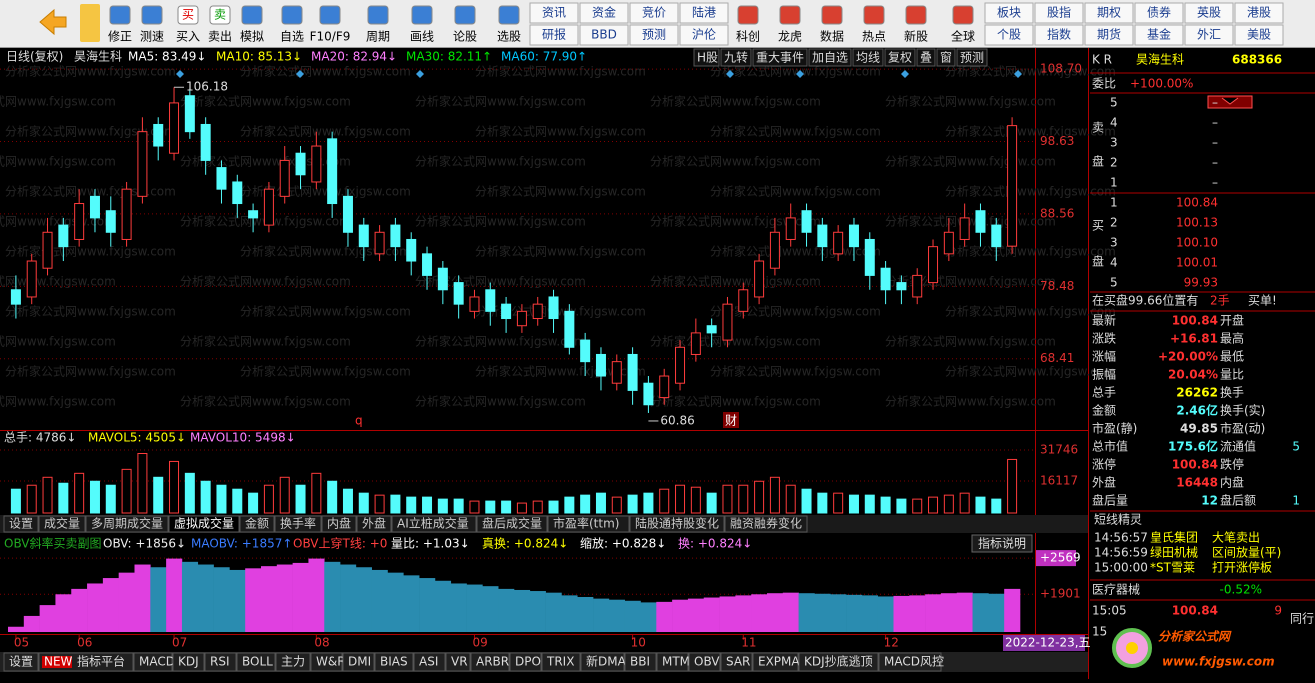 The image size is (1315, 683). What do you see at coordinates (509, 37) in the screenshot?
I see `tool-label: 选股` at bounding box center [509, 37].